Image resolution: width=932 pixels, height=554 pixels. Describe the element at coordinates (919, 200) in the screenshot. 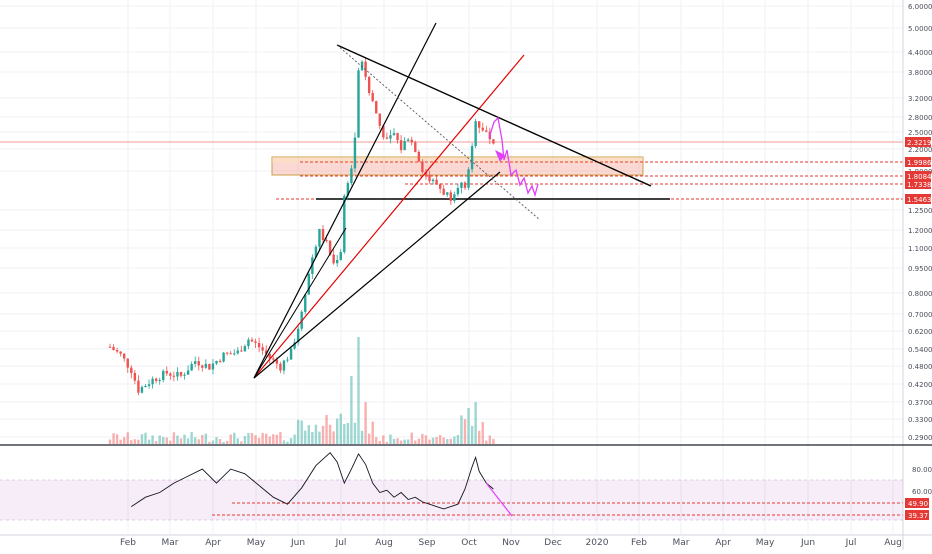

I see `price-tag-label: 1.5463` at that location.